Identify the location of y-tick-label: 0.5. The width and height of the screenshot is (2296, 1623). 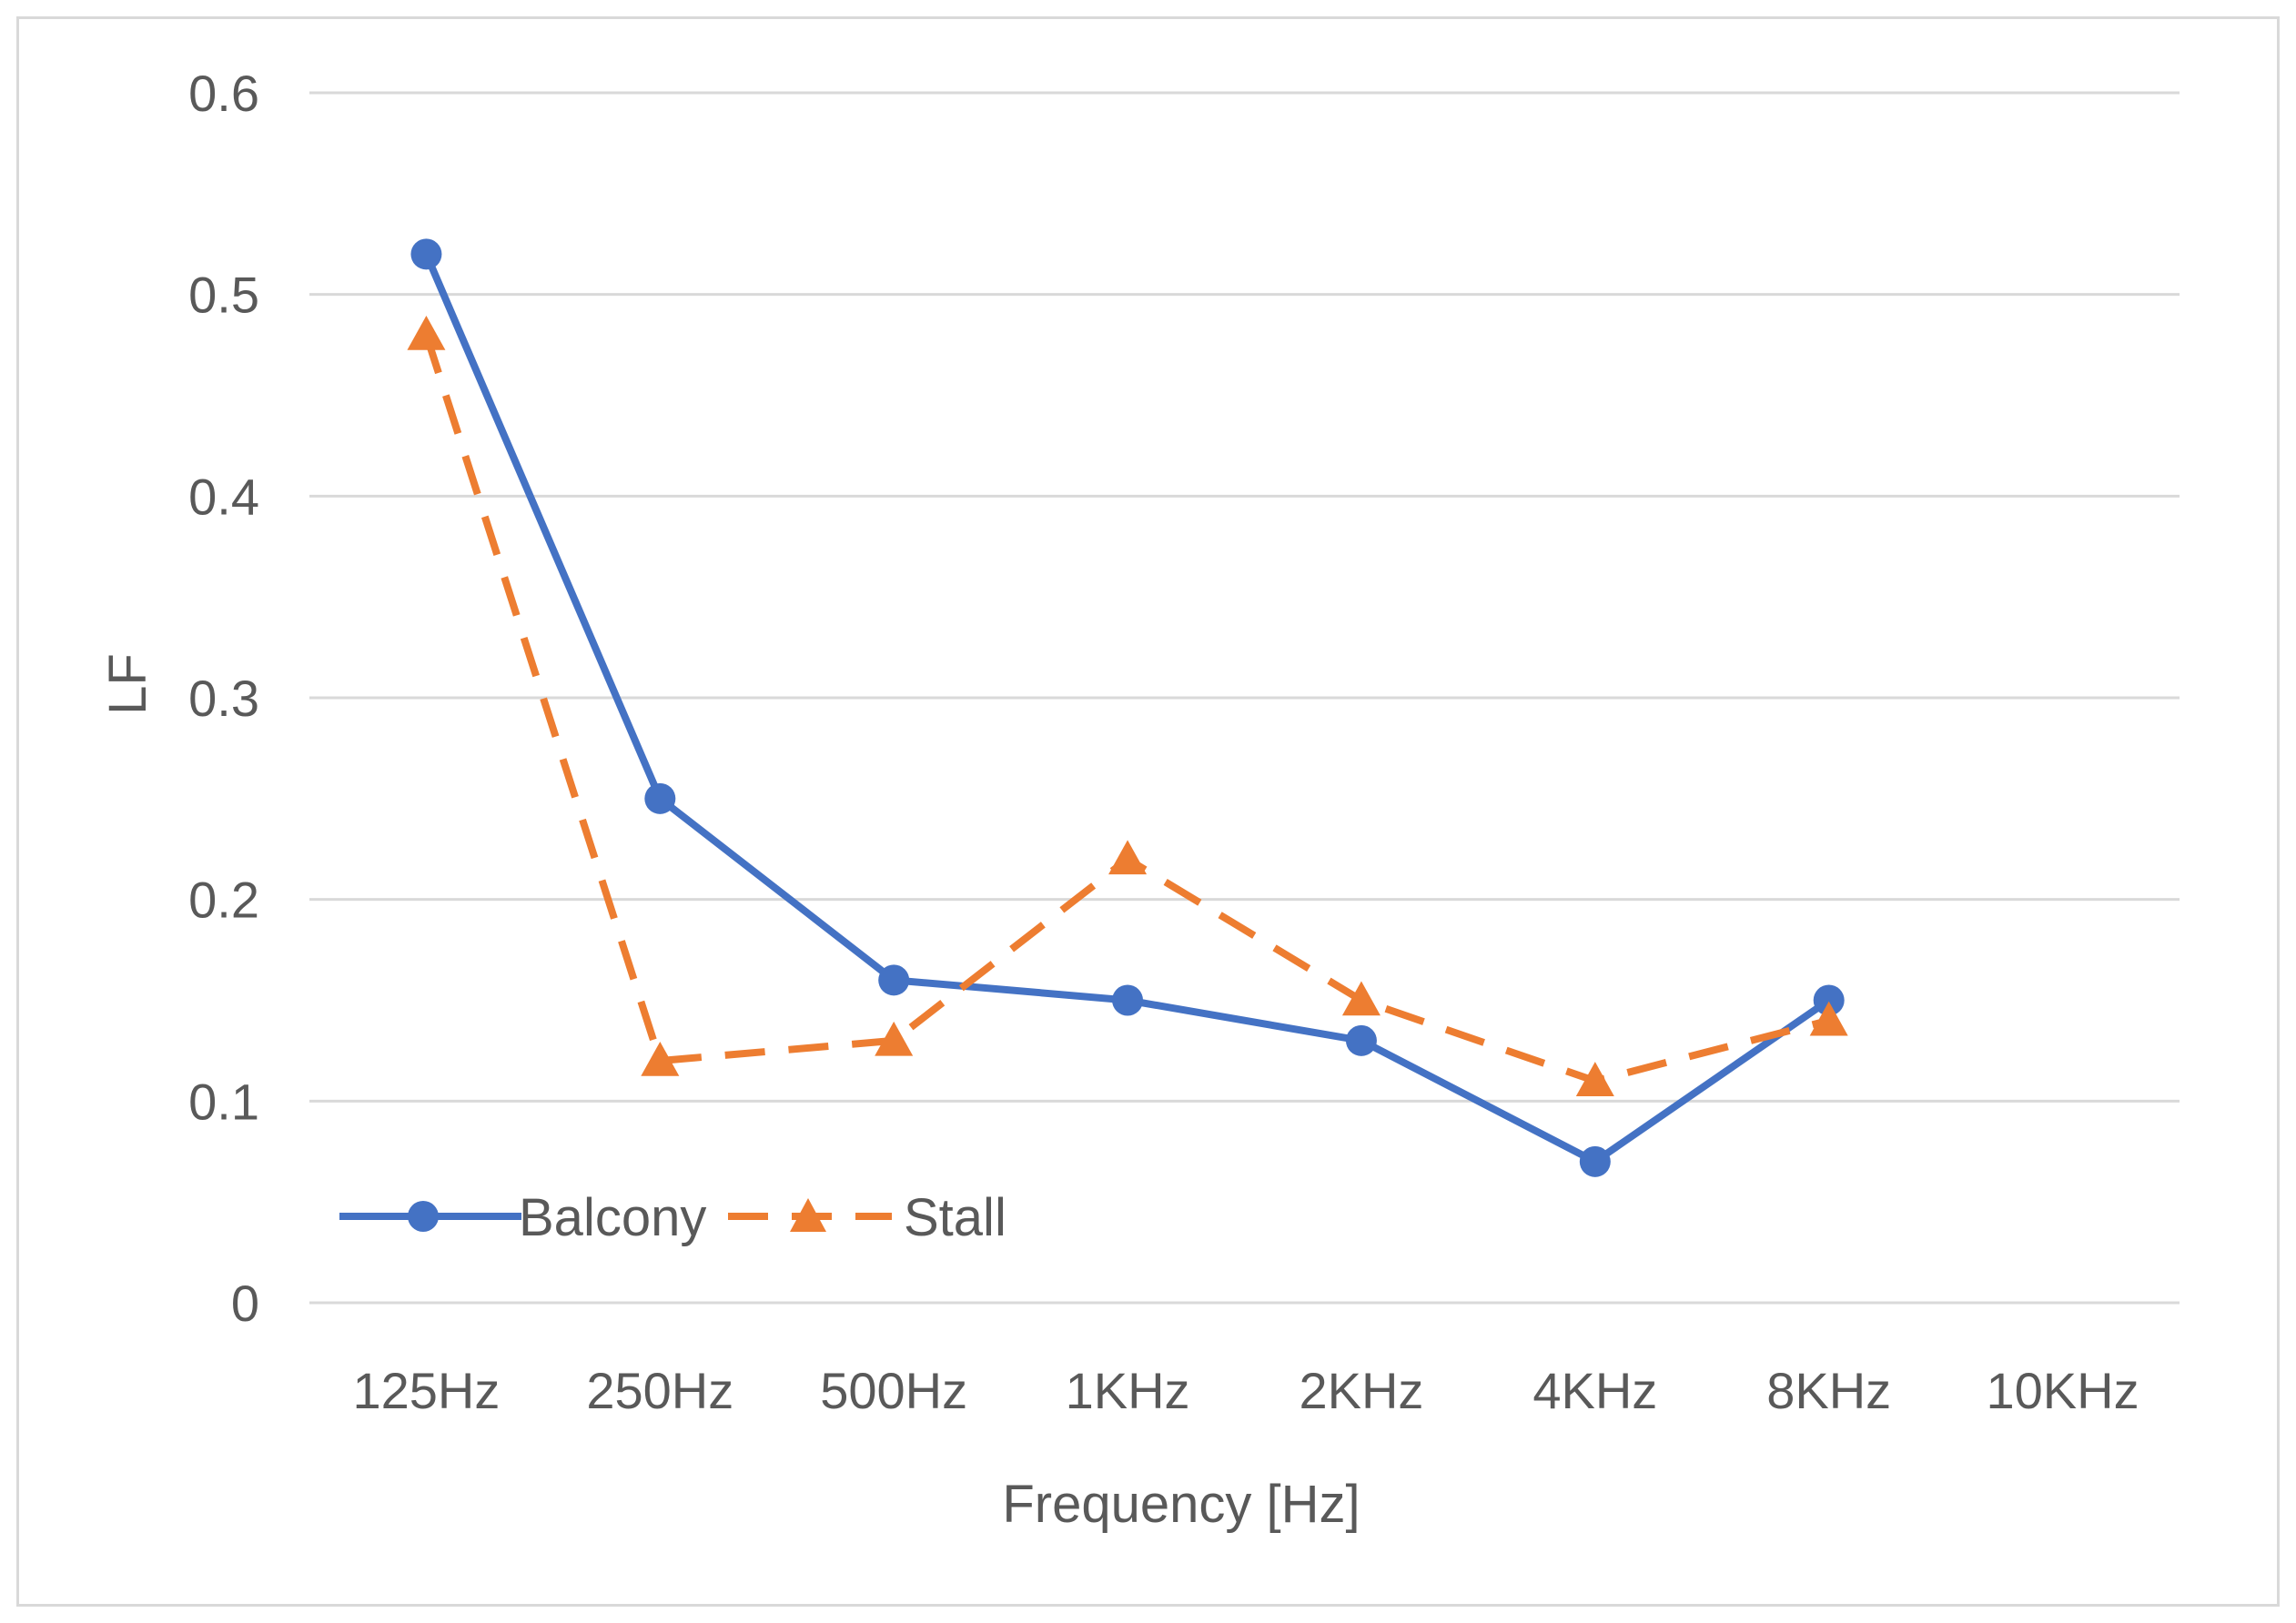
(224, 295).